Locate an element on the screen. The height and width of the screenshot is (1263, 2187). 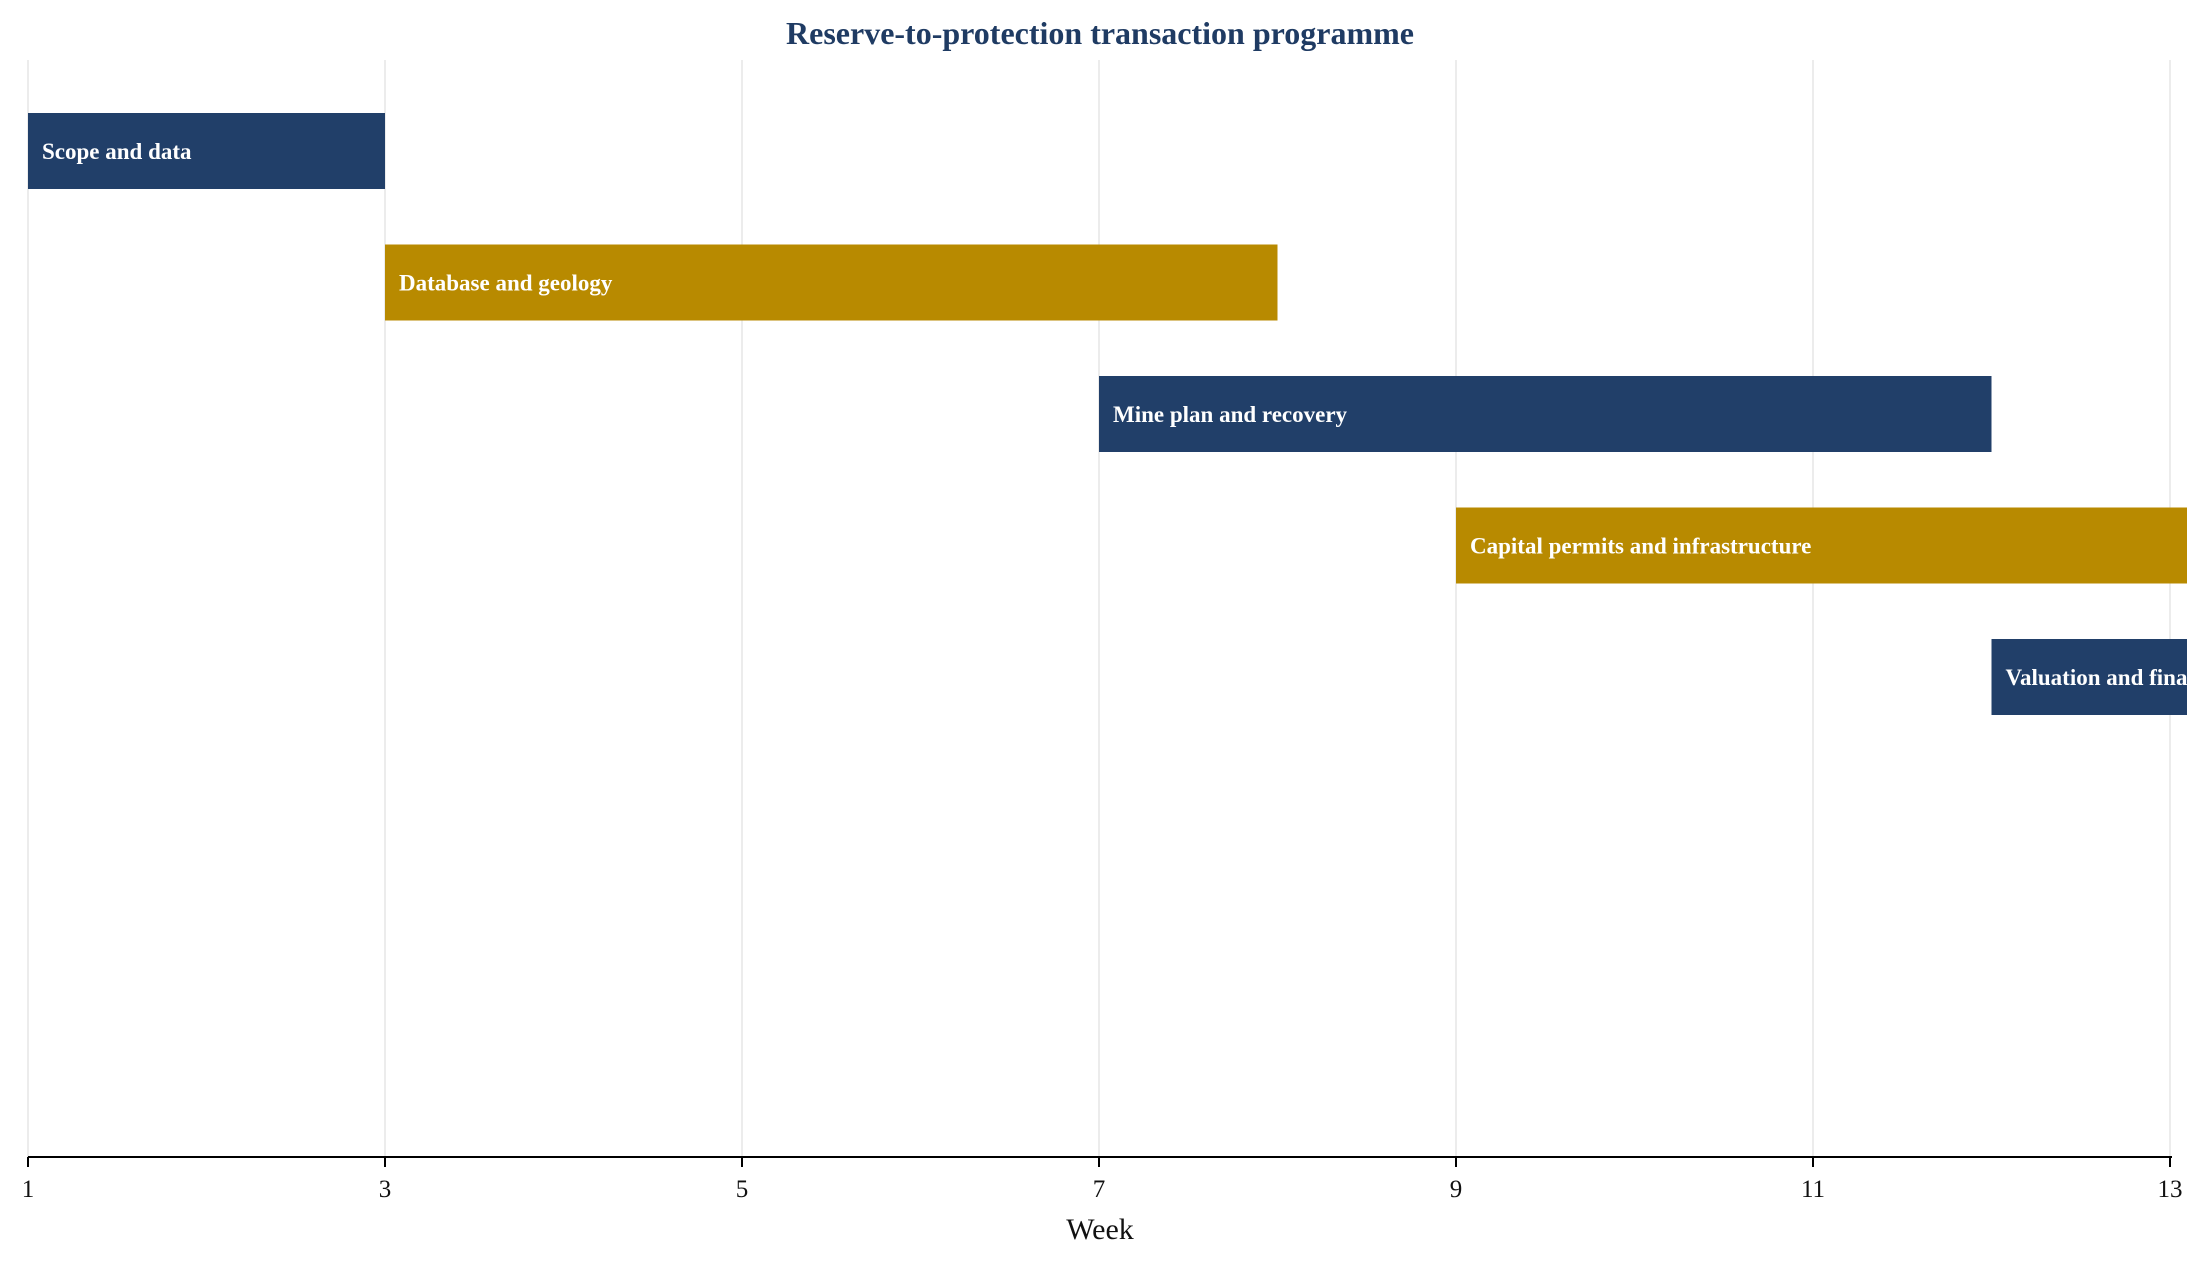
x-tick-label: 13 is located at coordinates (2170, 1189).